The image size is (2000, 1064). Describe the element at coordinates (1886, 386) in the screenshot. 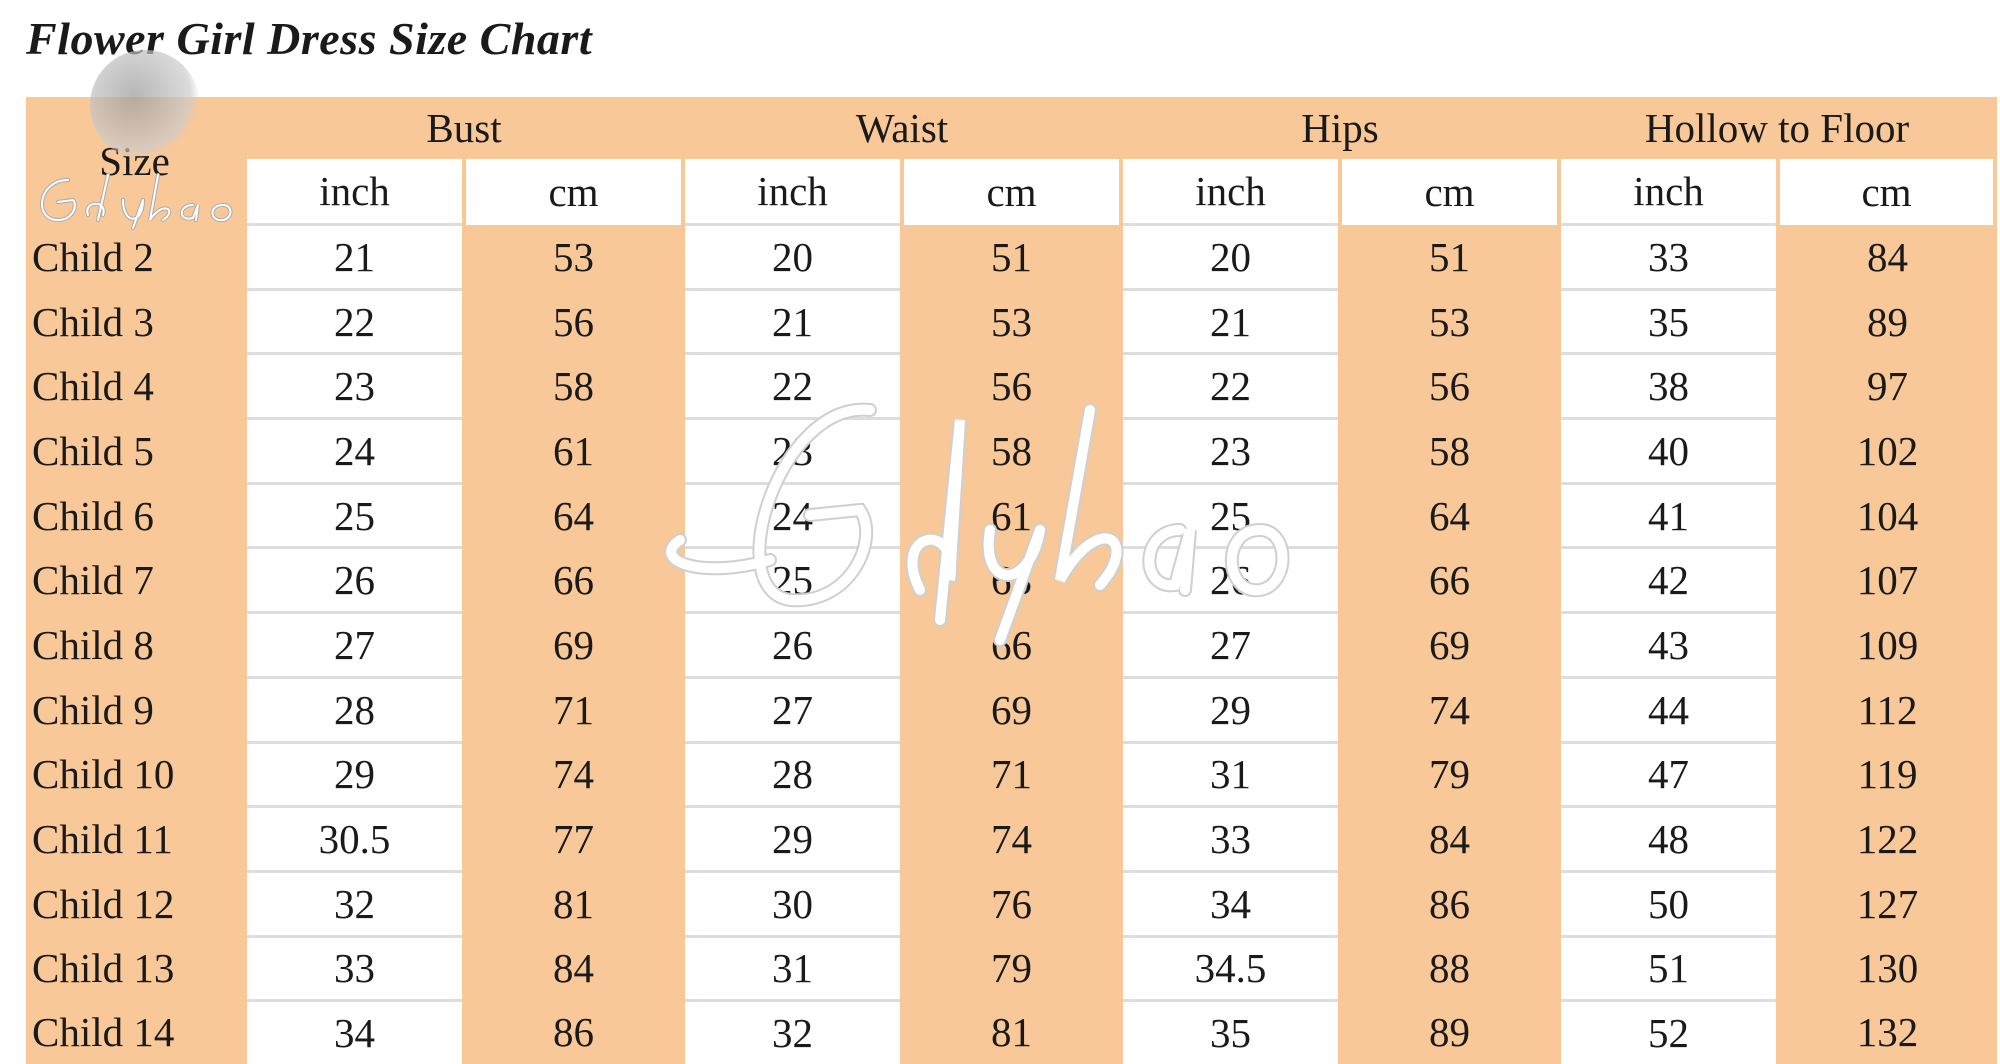

I see `cm-cell: 97` at that location.